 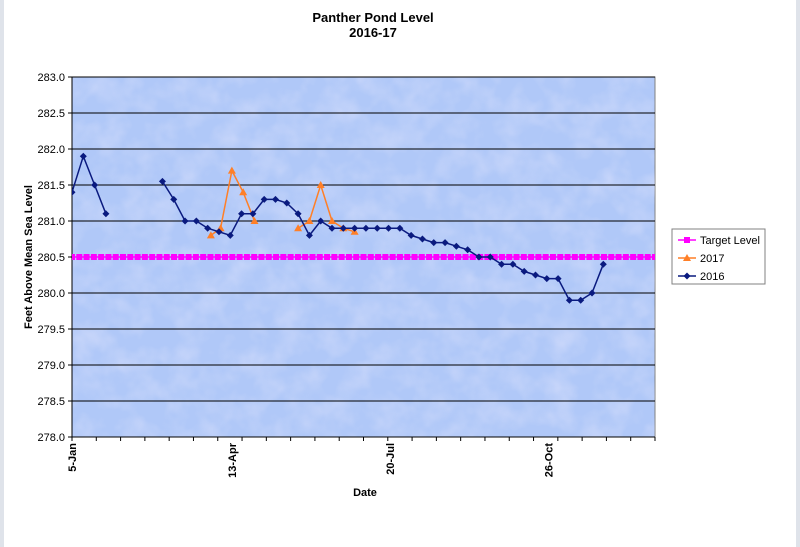 I want to click on chart-title: Panther Pond Level, so click(x=372, y=17).